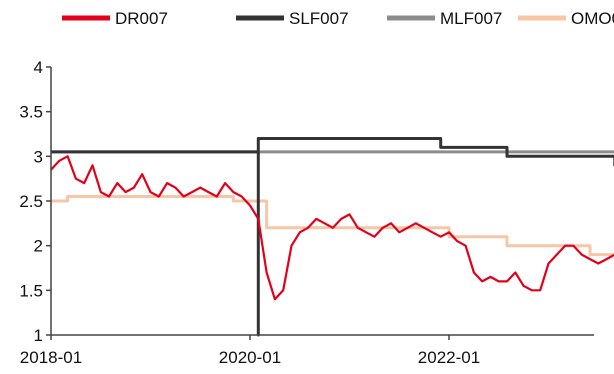 This screenshot has width=614, height=374. I want to click on y-tick-label: 1.5, so click(31, 290).